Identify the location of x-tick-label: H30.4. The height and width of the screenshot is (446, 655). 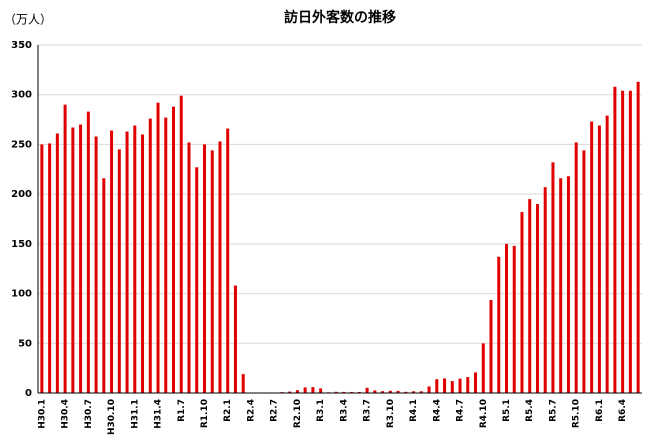
(66, 414).